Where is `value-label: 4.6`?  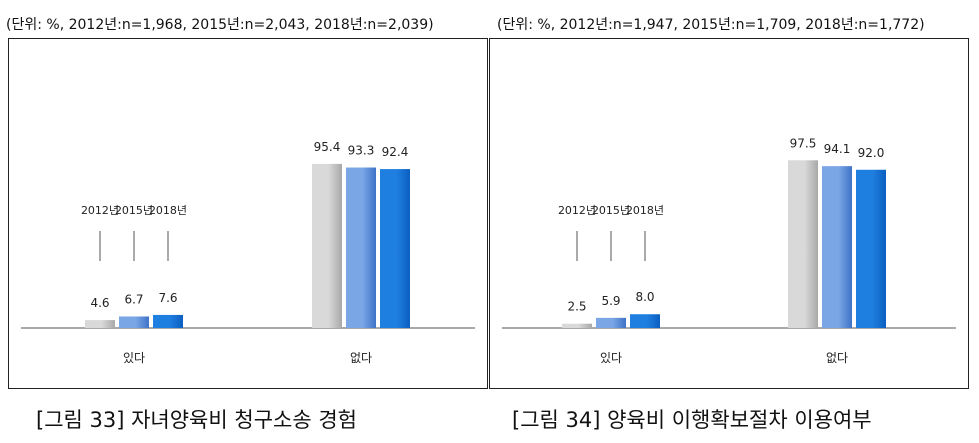 value-label: 4.6 is located at coordinates (99, 303).